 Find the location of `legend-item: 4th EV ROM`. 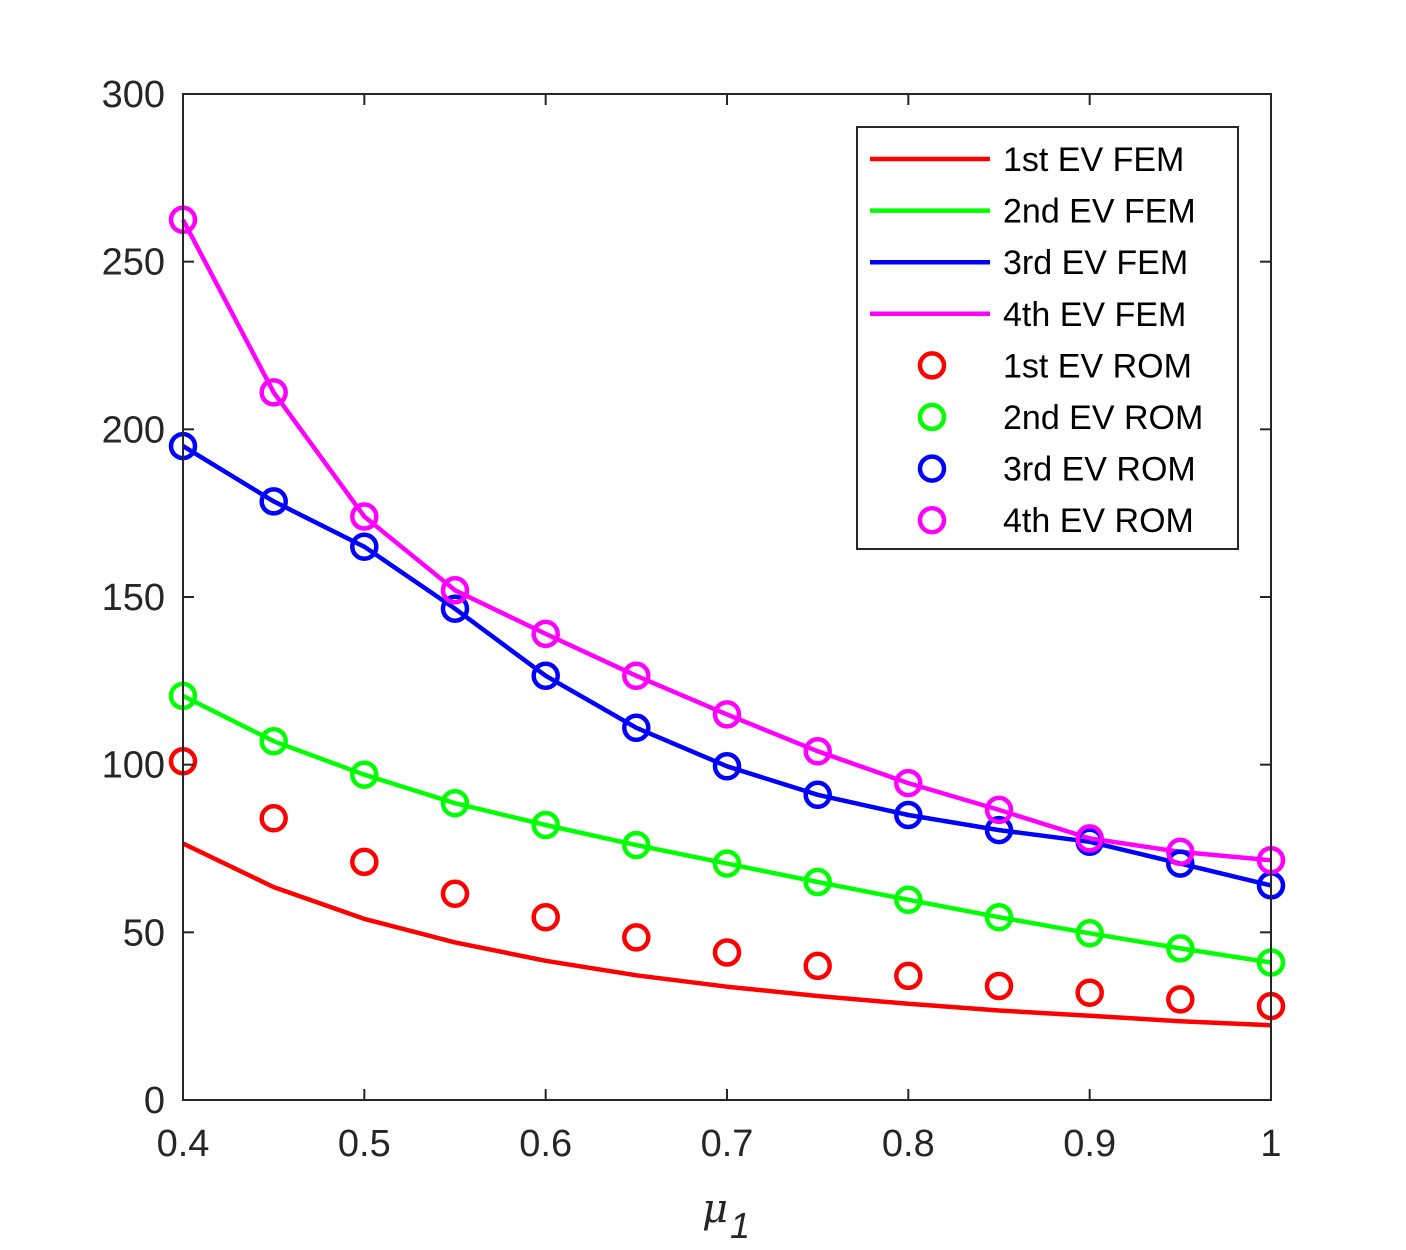

legend-item: 4th EV ROM is located at coordinates (1055, 521).